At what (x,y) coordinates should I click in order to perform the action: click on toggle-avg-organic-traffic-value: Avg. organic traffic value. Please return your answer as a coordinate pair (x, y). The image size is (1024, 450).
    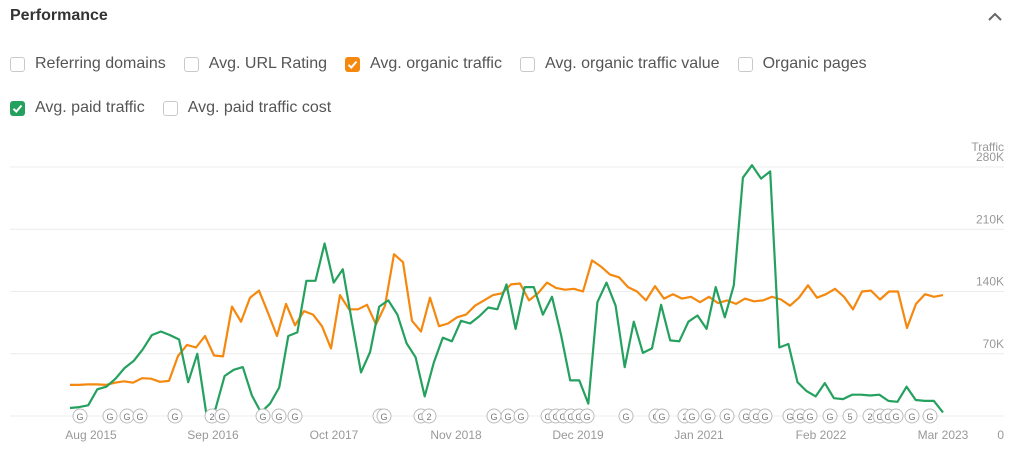
    Looking at the image, I should click on (619, 64).